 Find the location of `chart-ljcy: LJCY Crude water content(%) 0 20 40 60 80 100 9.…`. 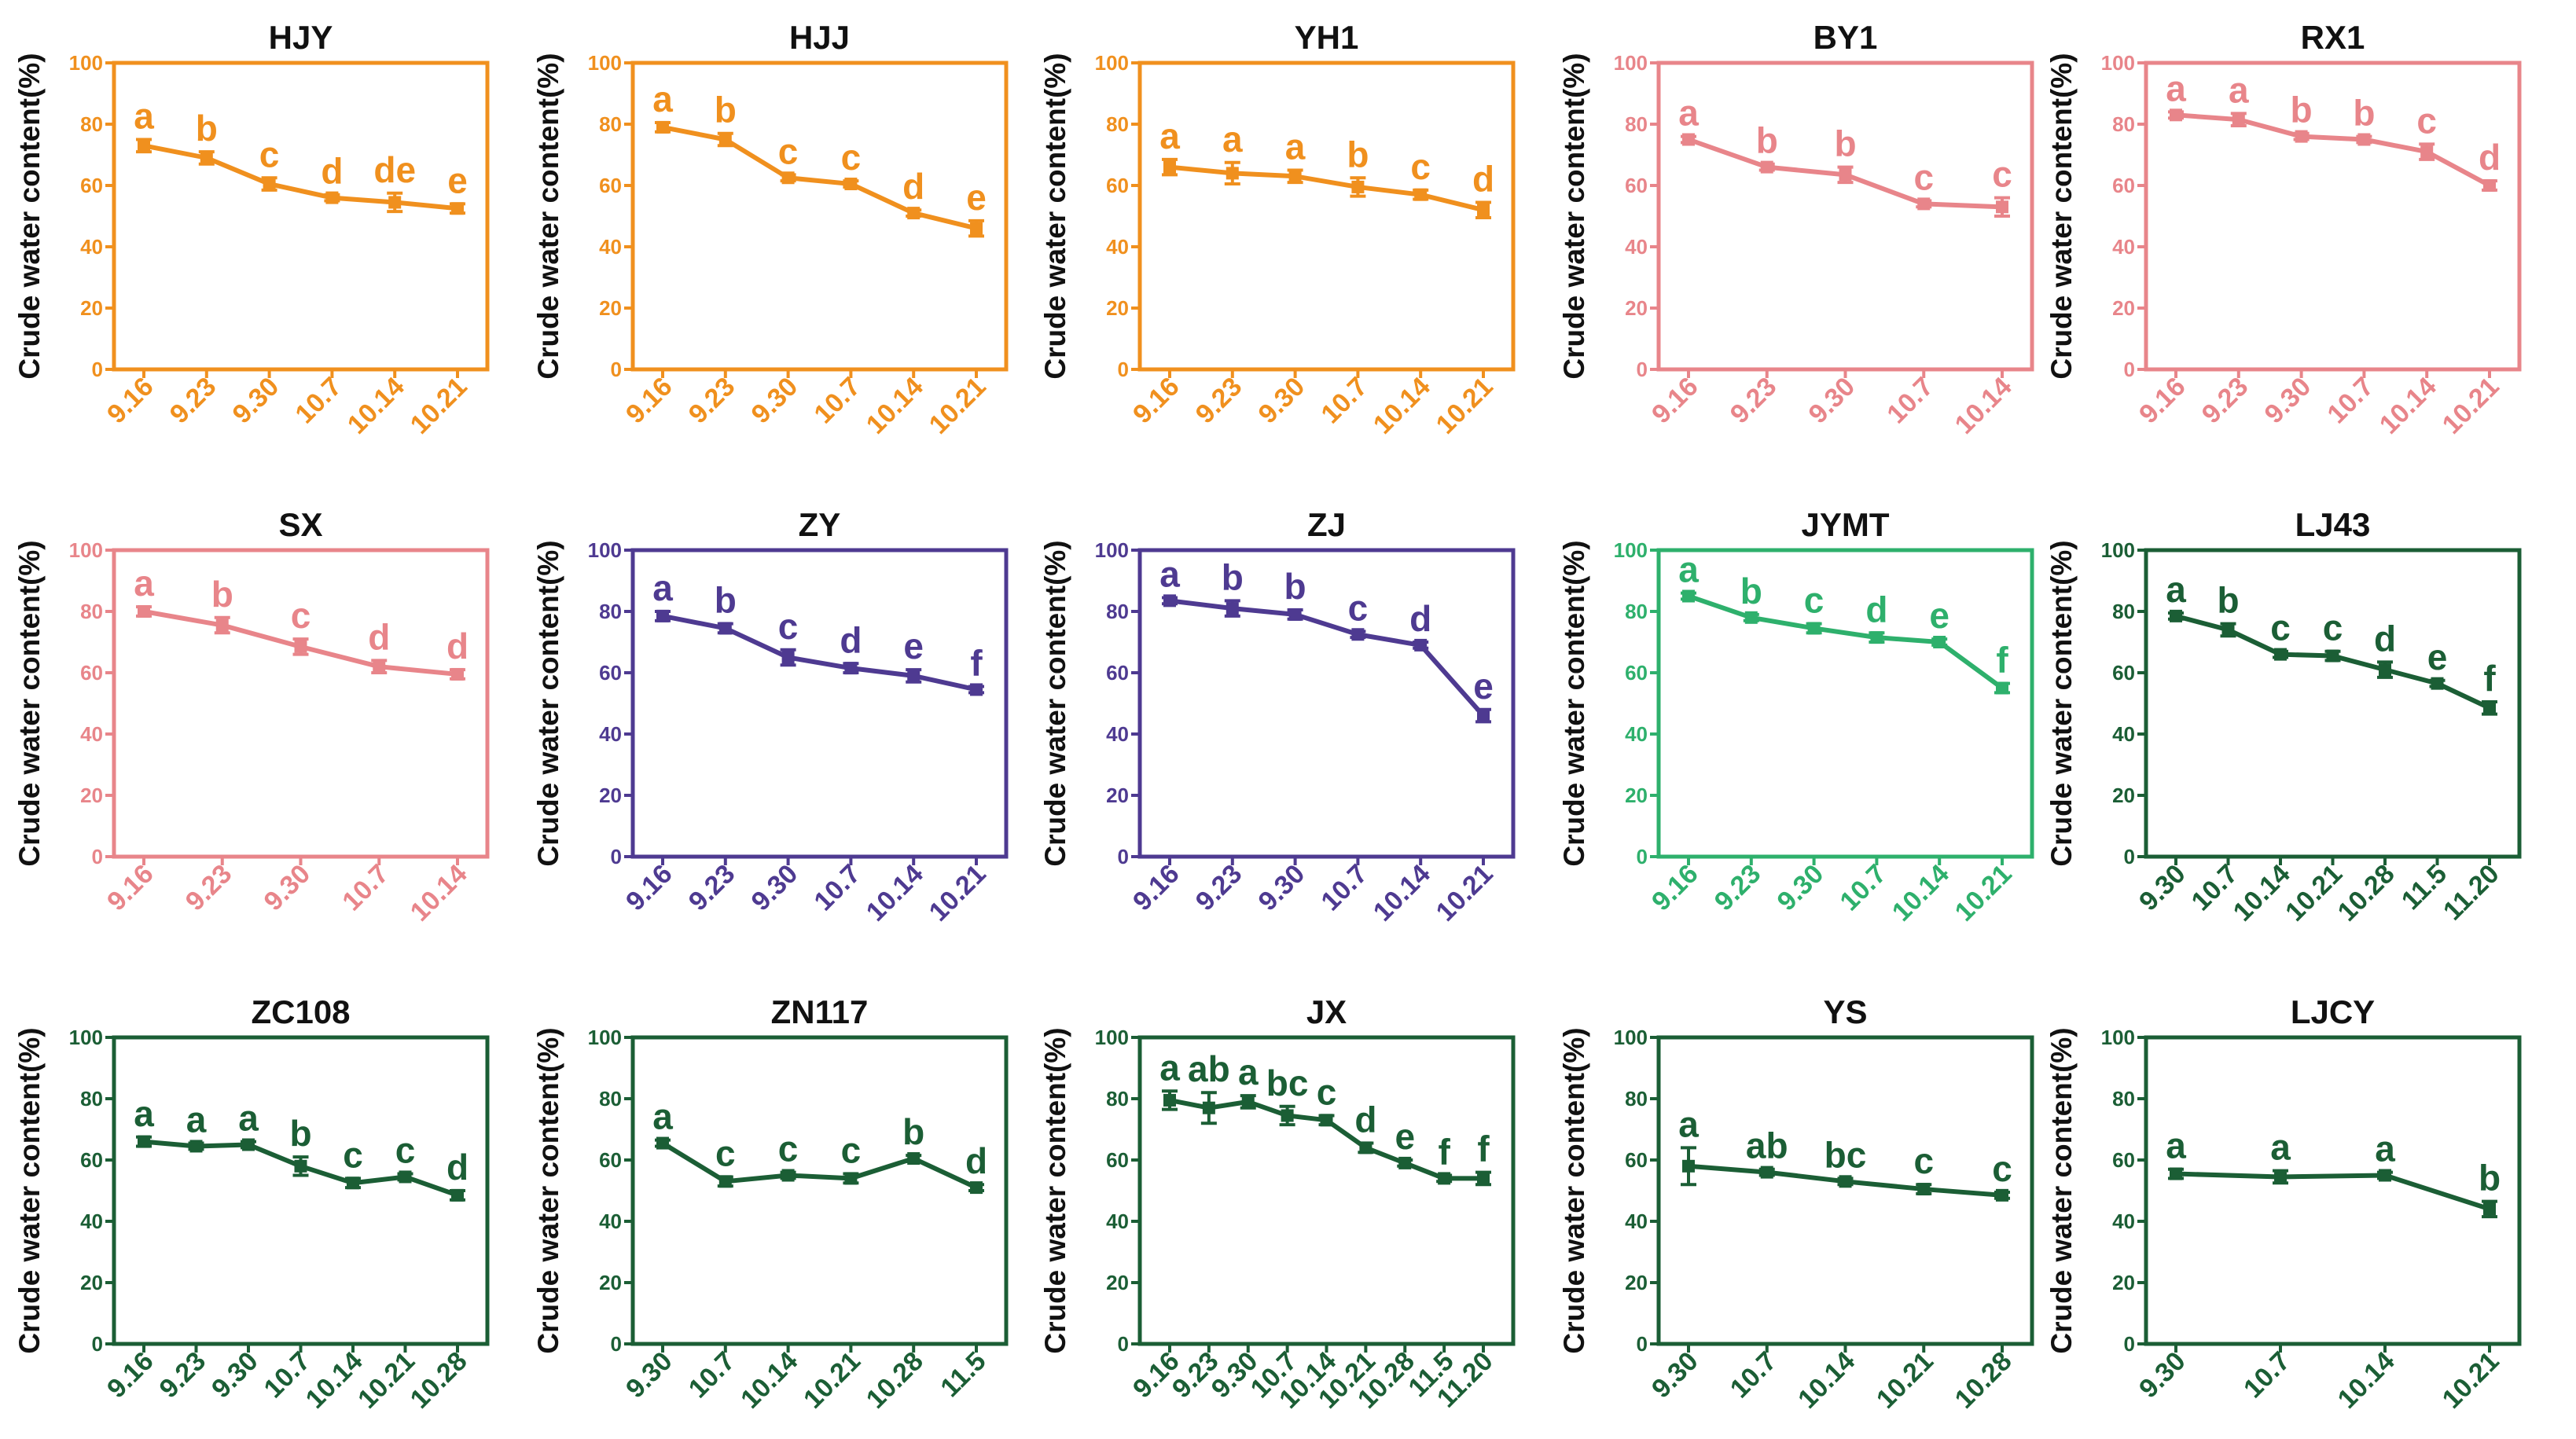

chart-ljcy: LJCY Crude water content(%) 0 20 40 60 80 100 9.… is located at coordinates (2283, 1204).